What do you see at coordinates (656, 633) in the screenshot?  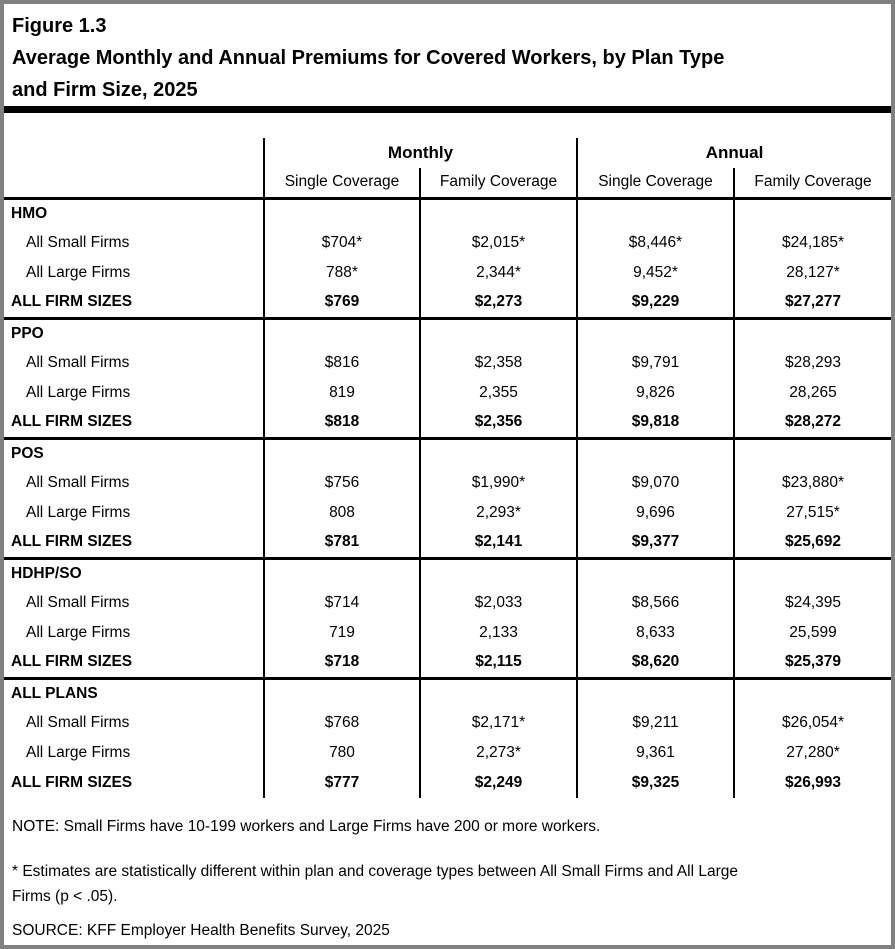 I see `cell-value: 8,633` at bounding box center [656, 633].